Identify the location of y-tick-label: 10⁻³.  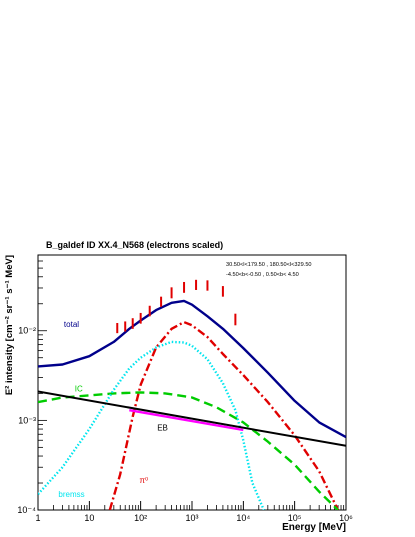
(27, 420).